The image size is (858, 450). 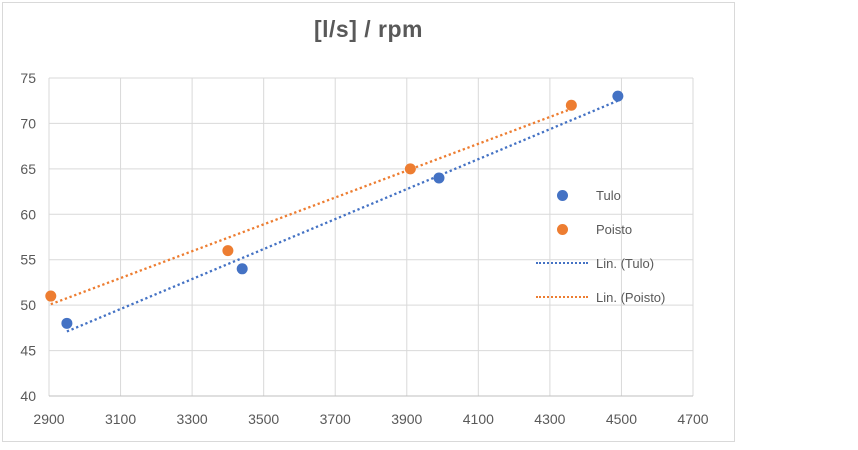 I want to click on legend-label: Lin. (Tulo), so click(x=625, y=263).